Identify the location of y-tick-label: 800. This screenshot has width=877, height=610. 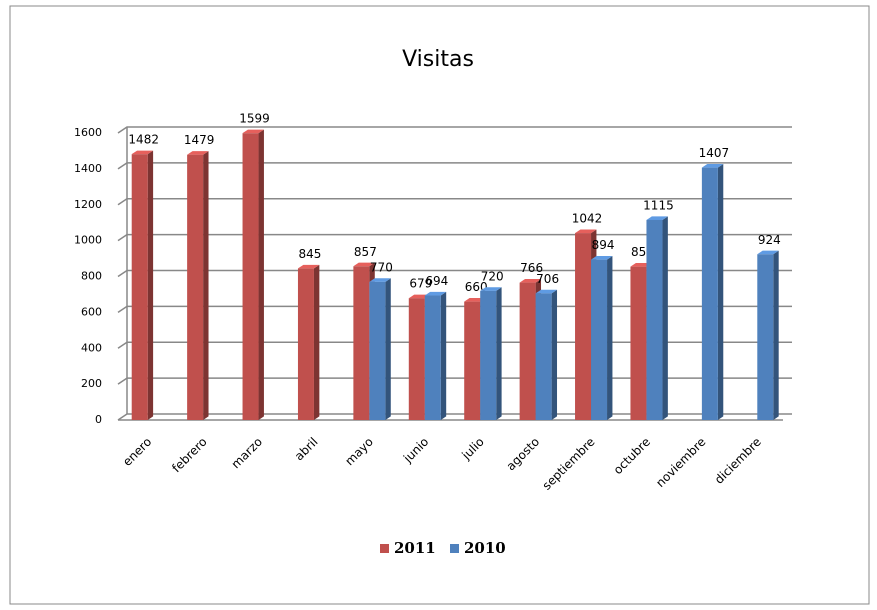
(91, 276).